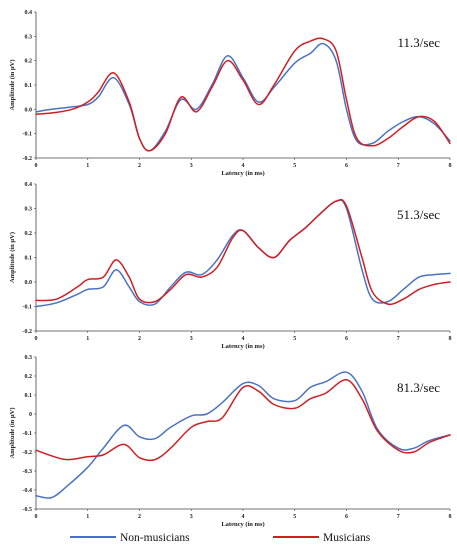 This screenshot has width=457, height=550. What do you see at coordinates (30, 415) in the screenshot?
I see `y-tick-label: 0` at bounding box center [30, 415].